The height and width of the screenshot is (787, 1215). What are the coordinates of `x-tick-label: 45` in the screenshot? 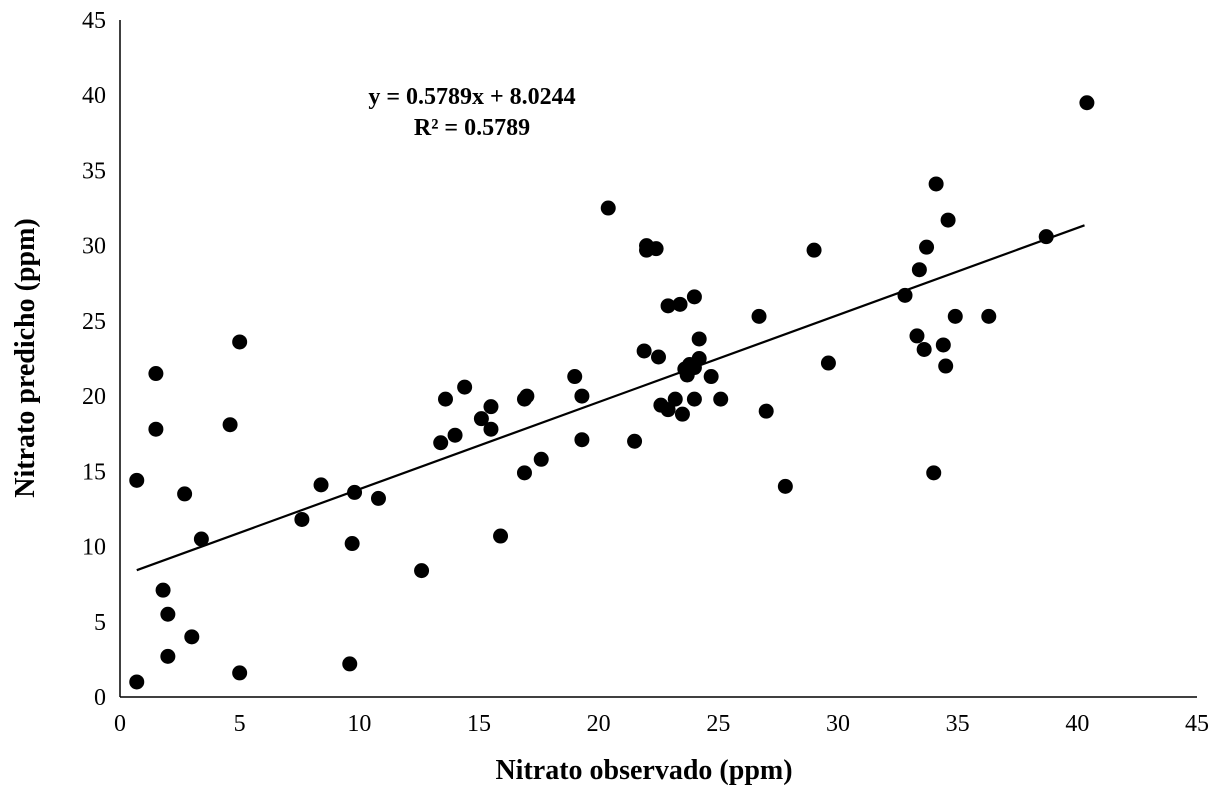 It's located at (1197, 724).